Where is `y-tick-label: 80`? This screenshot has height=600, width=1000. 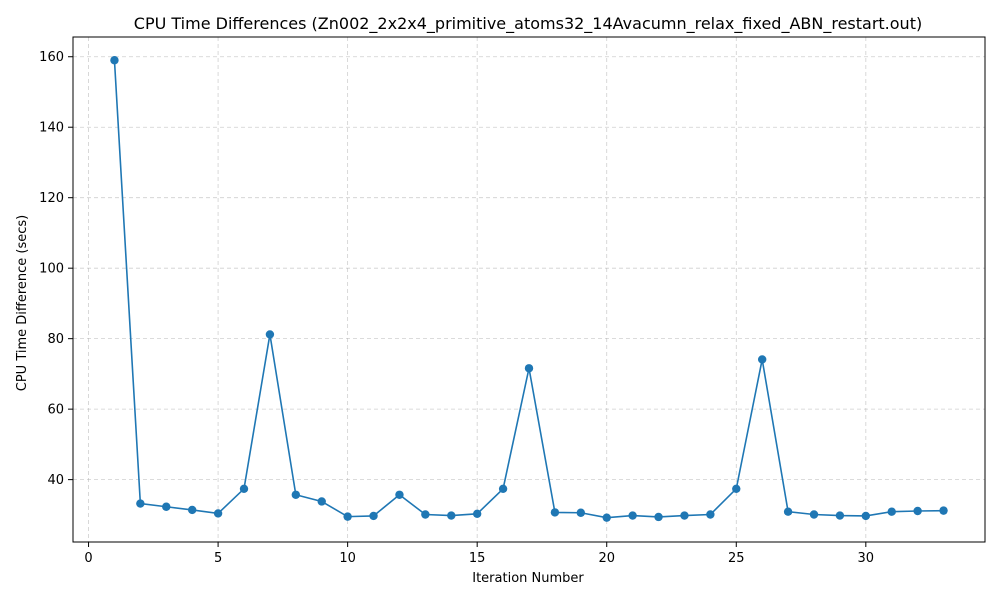
y-tick-label: 80 is located at coordinates (55, 339).